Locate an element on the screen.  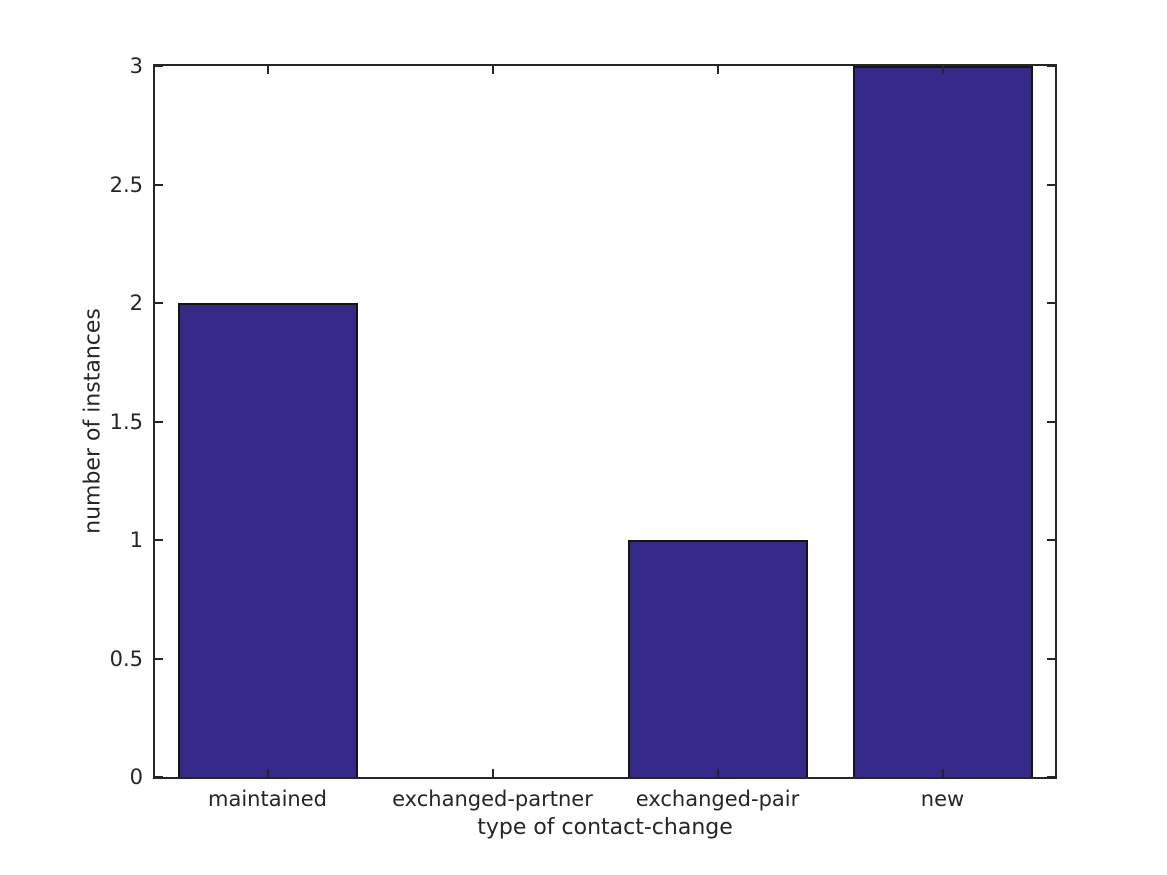
y-tick-label: 0.5 is located at coordinates (126, 658).